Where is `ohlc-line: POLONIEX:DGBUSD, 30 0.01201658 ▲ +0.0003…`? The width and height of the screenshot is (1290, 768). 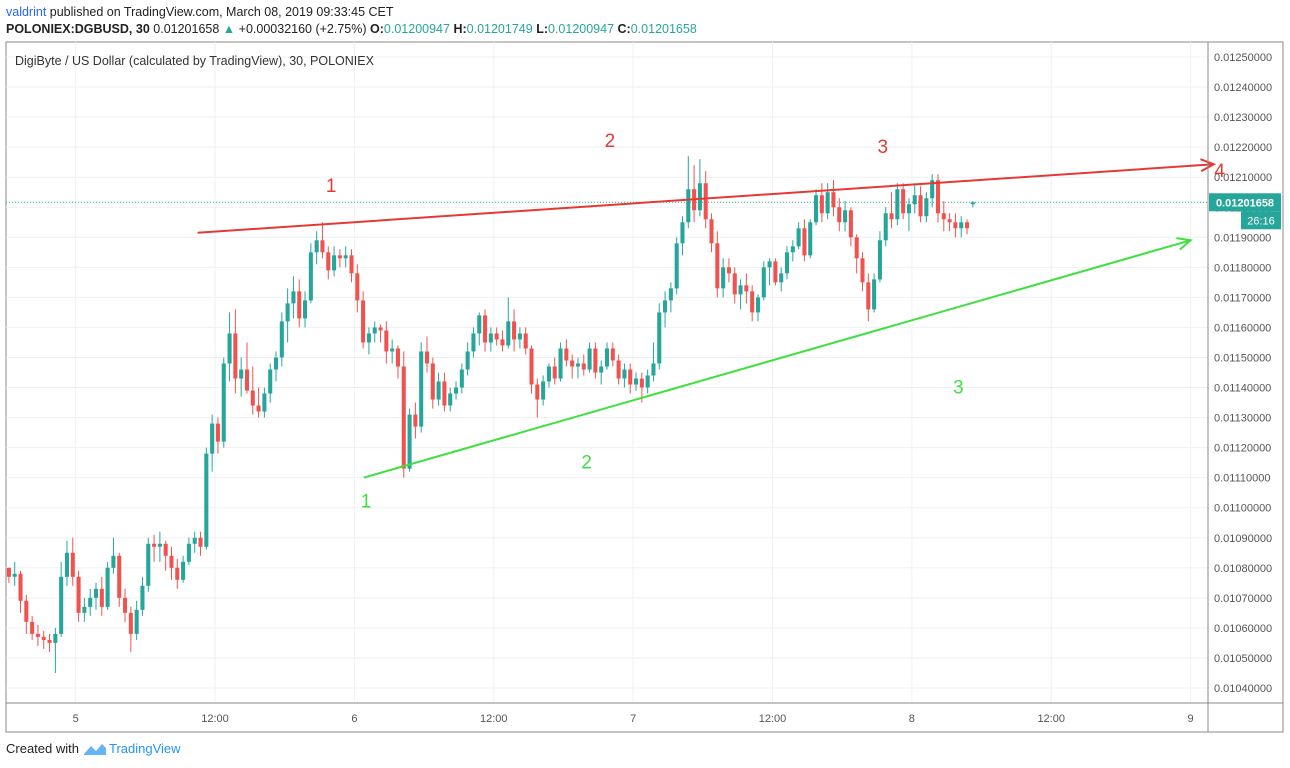
ohlc-line: POLONIEX:DGBUSD, 30 0.01201658 ▲ +0.0003… is located at coordinates (351, 29).